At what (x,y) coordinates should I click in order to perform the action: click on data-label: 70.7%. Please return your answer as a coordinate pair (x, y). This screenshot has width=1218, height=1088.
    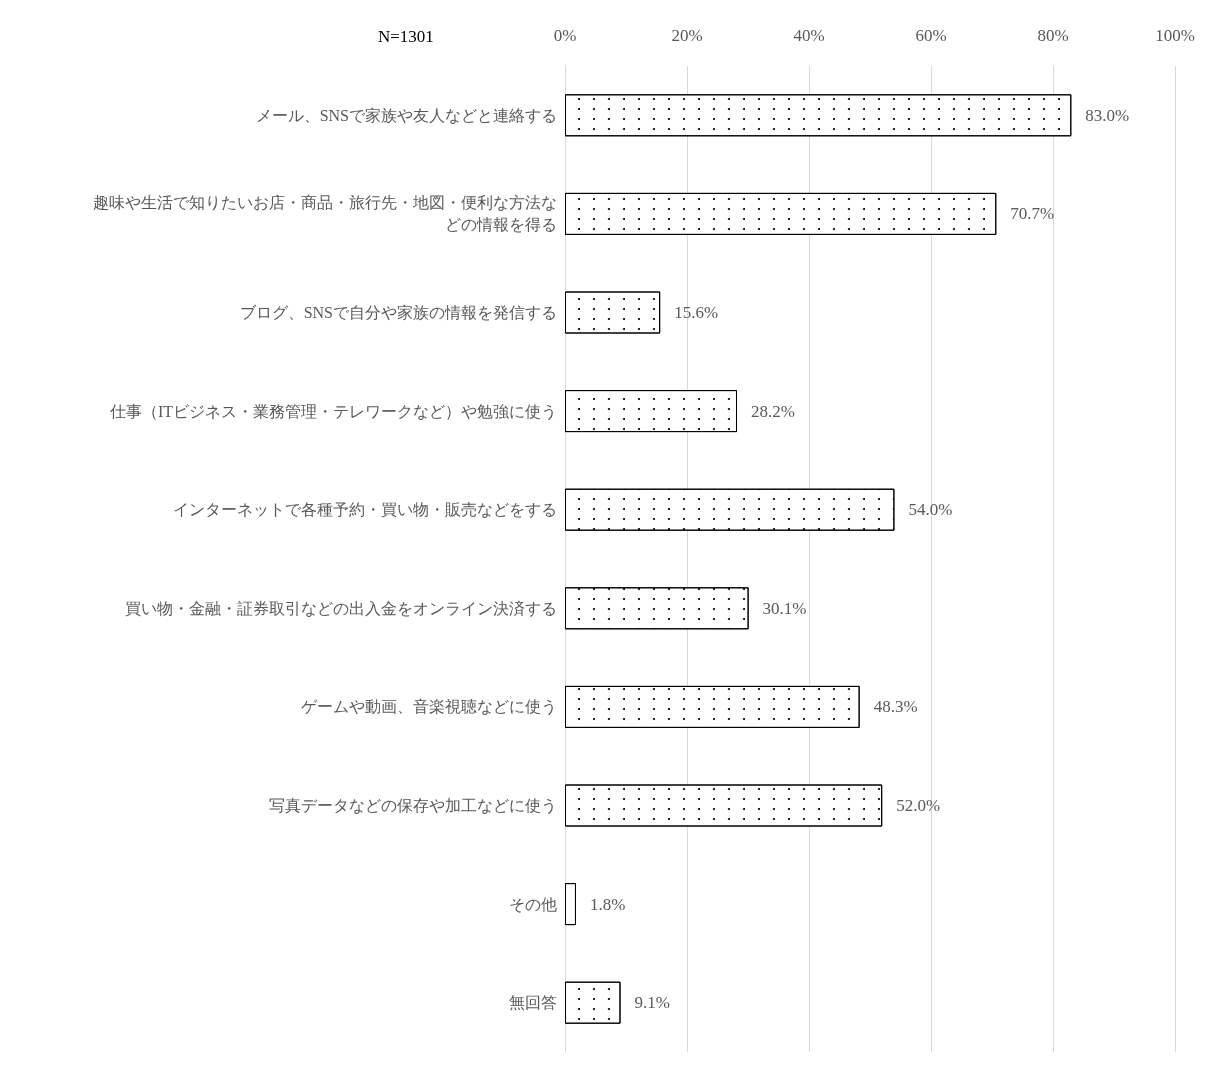
    Looking at the image, I should click on (1032, 214).